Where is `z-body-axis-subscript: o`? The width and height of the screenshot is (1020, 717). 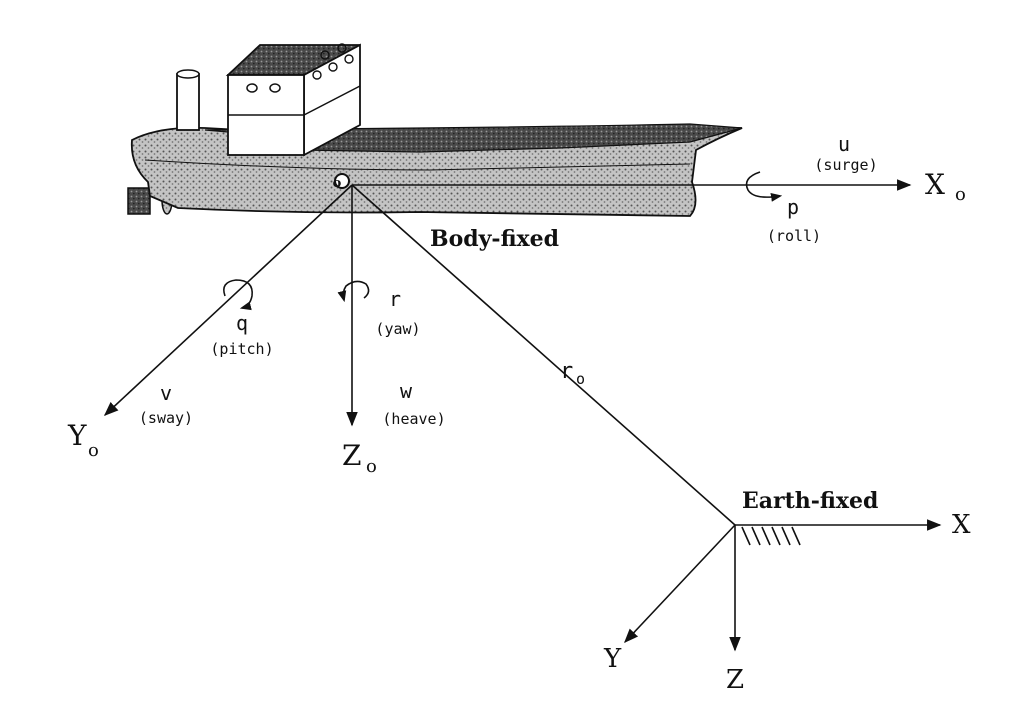 z-body-axis-subscript: o is located at coordinates (371, 466).